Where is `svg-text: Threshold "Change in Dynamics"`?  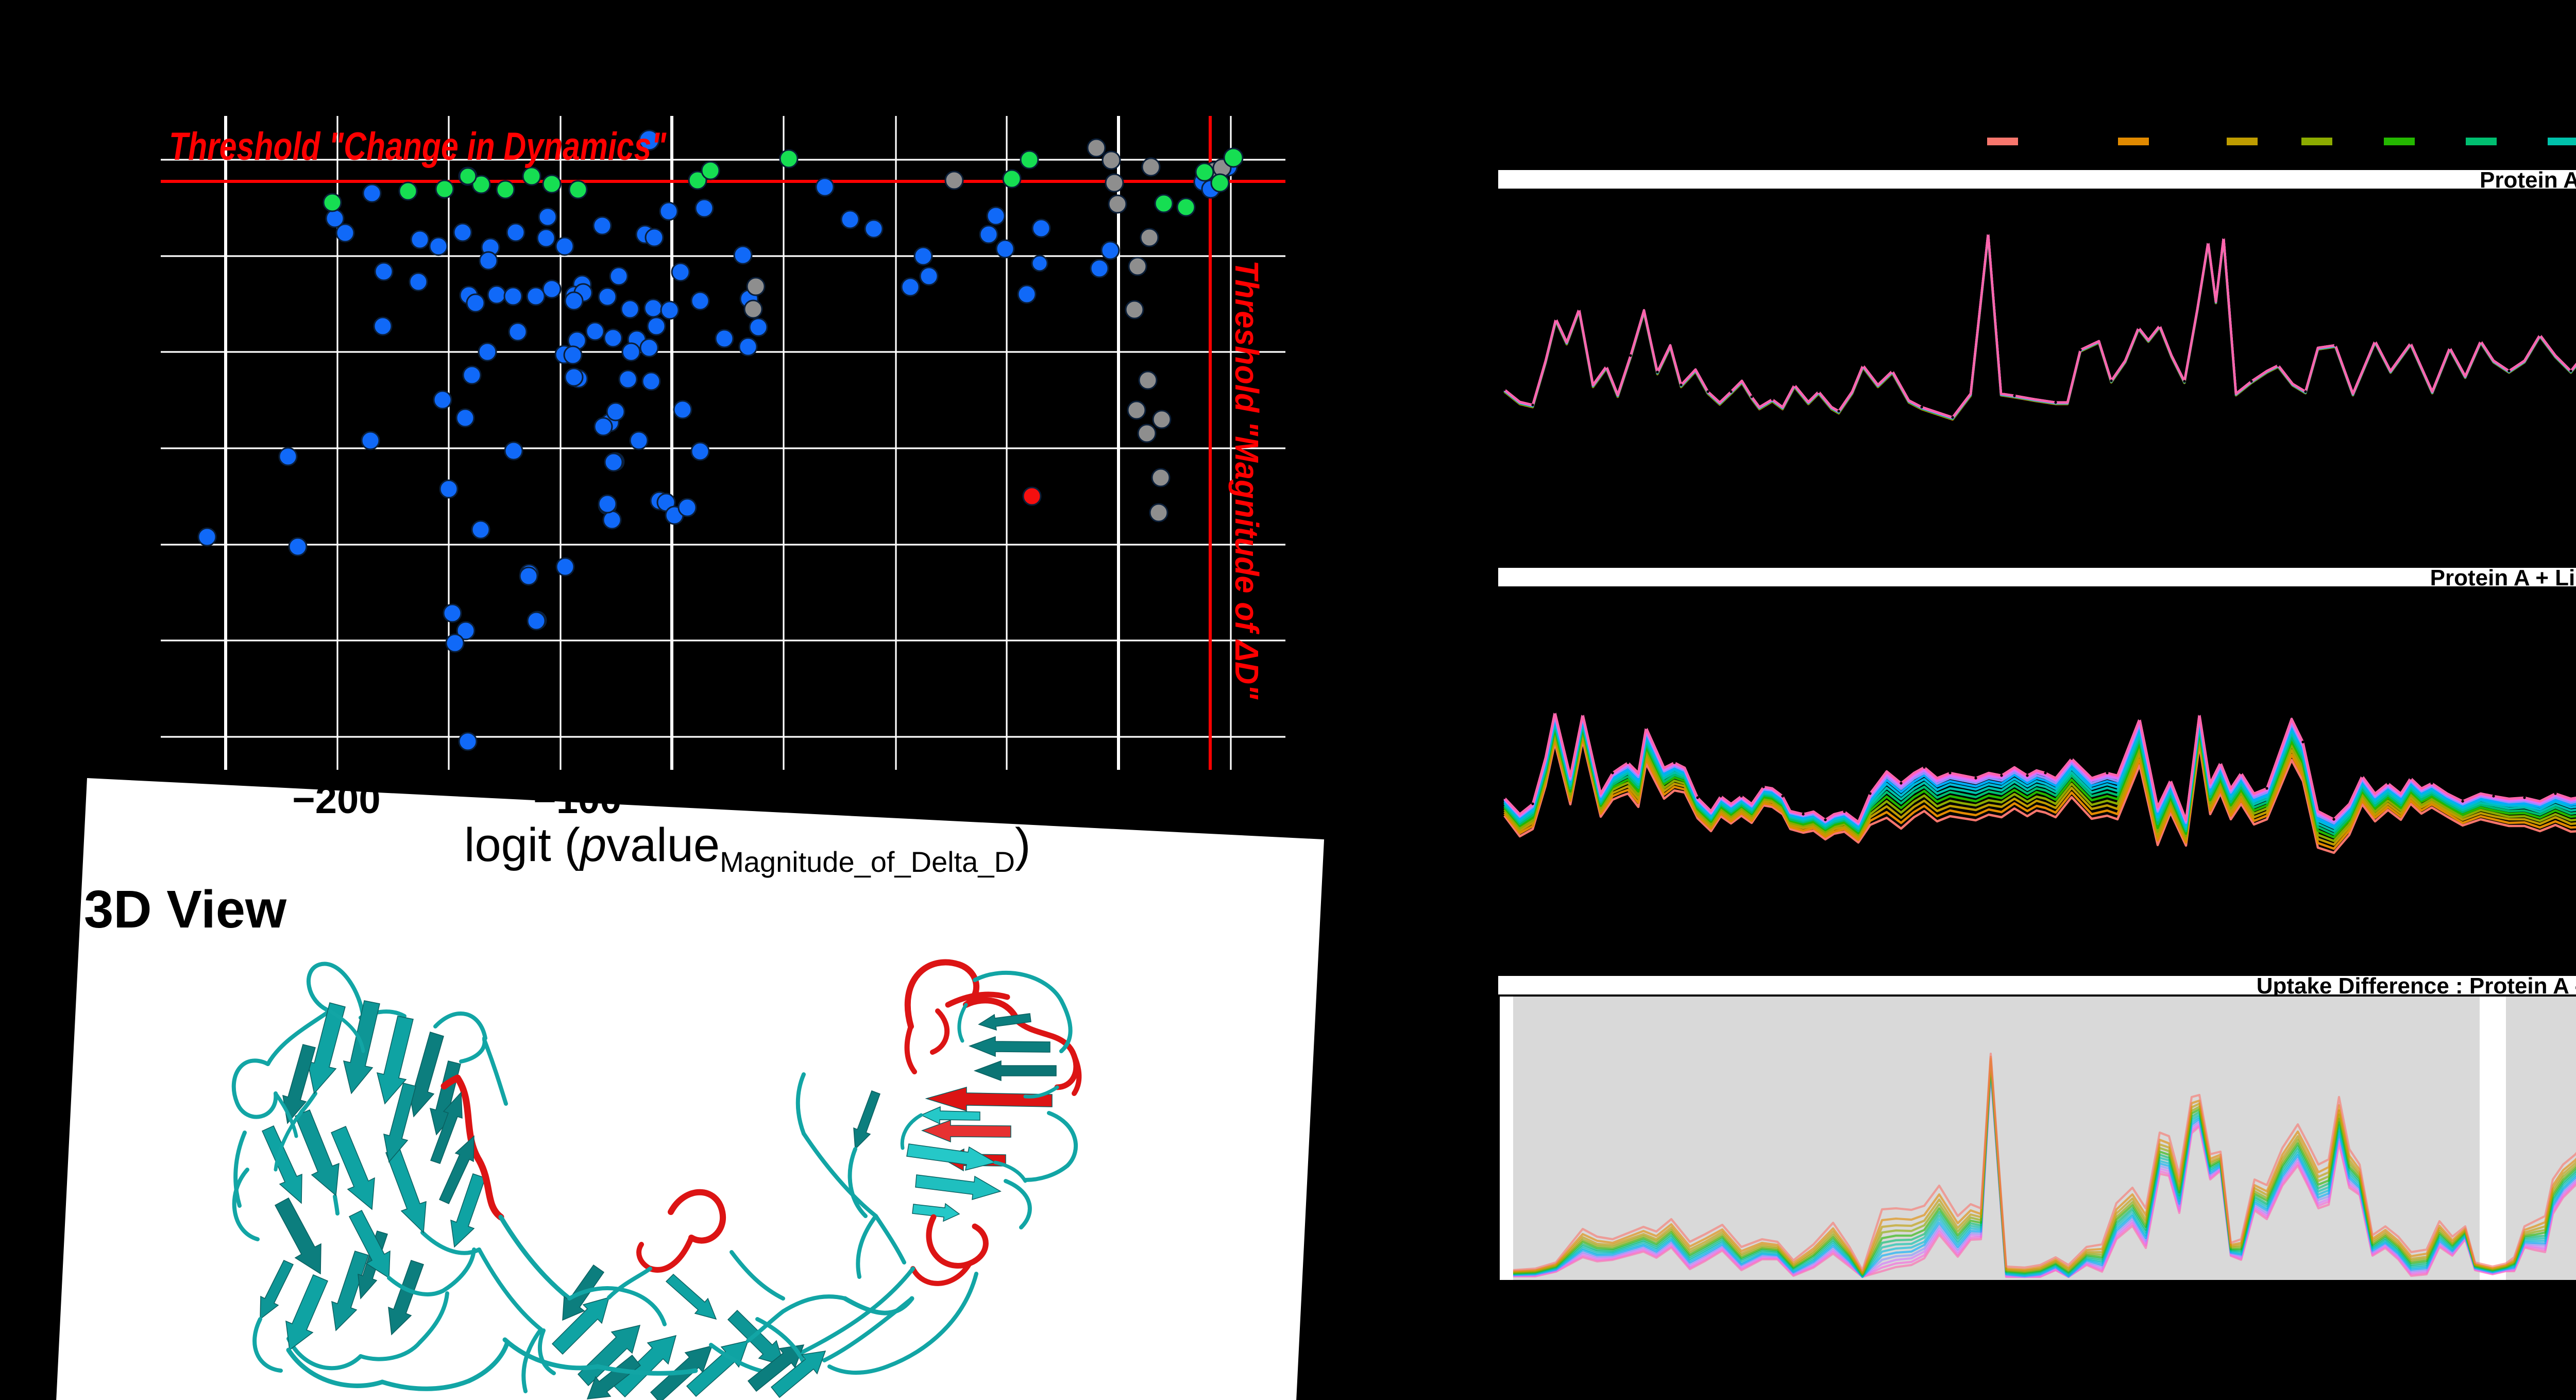 svg-text: Threshold "Change in Dynamics" is located at coordinates (418, 146).